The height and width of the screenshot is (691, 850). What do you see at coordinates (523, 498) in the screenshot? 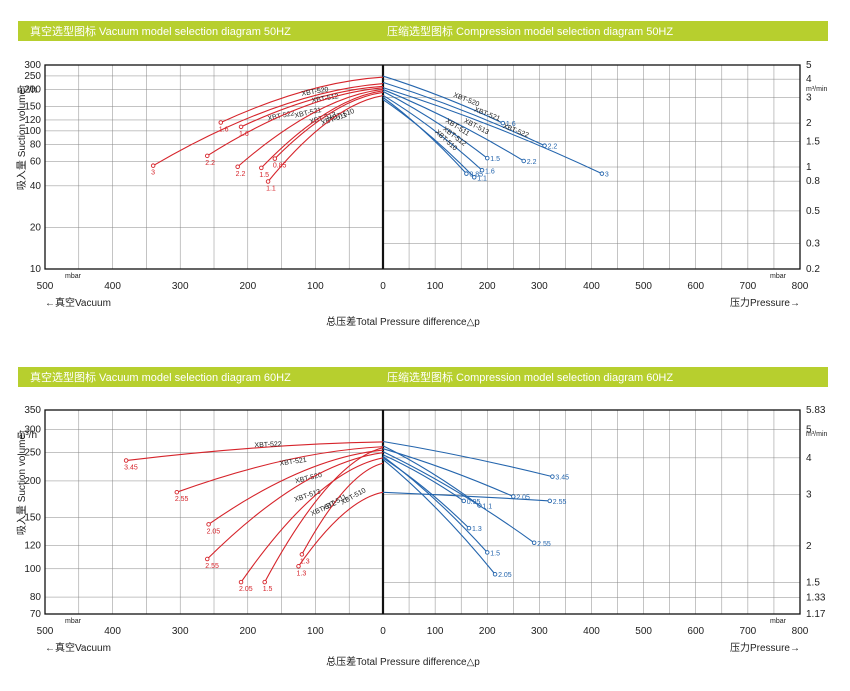
I see `pressure-end-label: 2.05` at bounding box center [523, 498].